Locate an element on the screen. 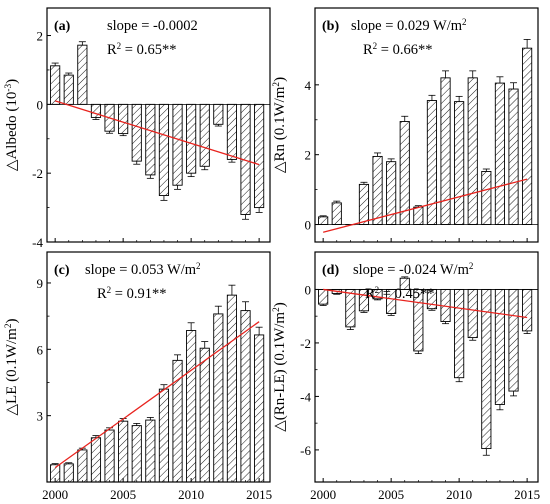 This screenshot has width=550, height=504. y-tick-label: -6 is located at coordinates (305, 450).